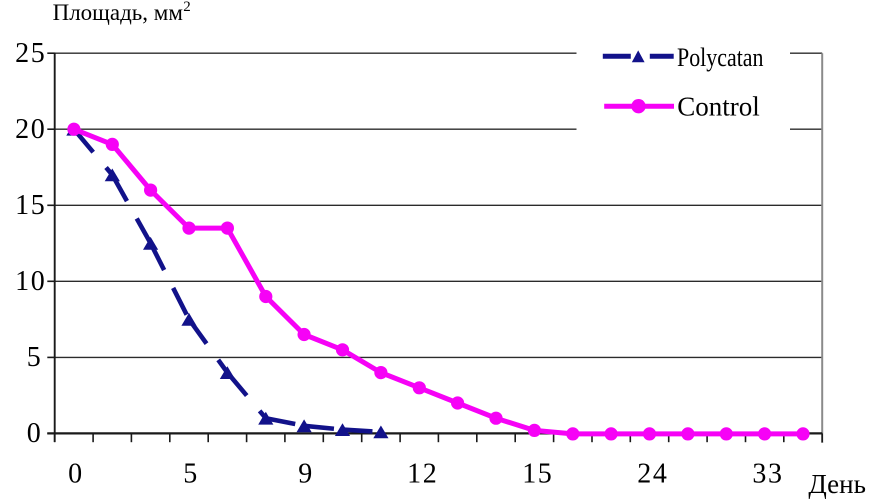 The height and width of the screenshot is (504, 871). What do you see at coordinates (422, 474) in the screenshot?
I see `svg-text: 12` at bounding box center [422, 474].